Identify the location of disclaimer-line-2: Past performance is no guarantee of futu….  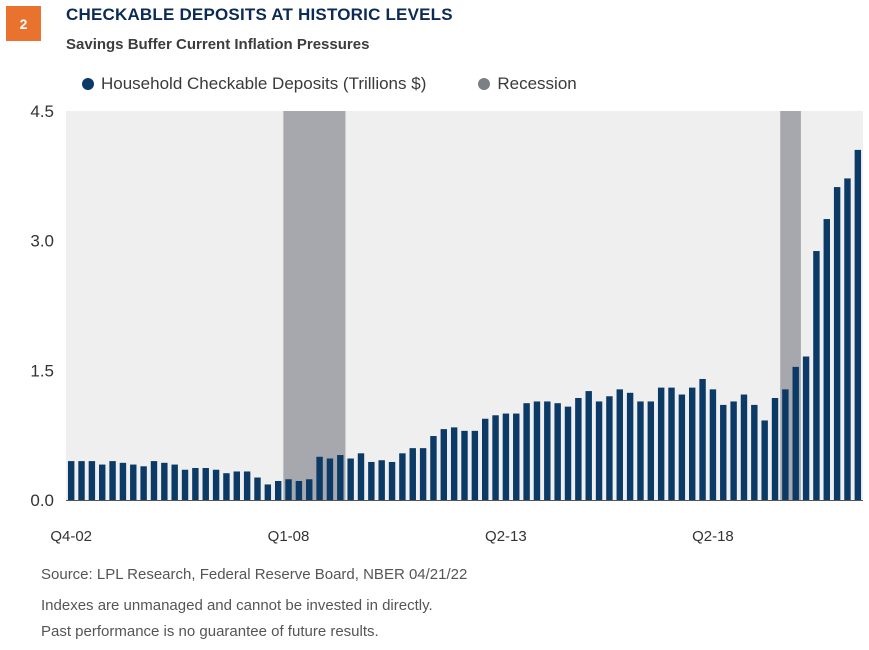
(210, 631).